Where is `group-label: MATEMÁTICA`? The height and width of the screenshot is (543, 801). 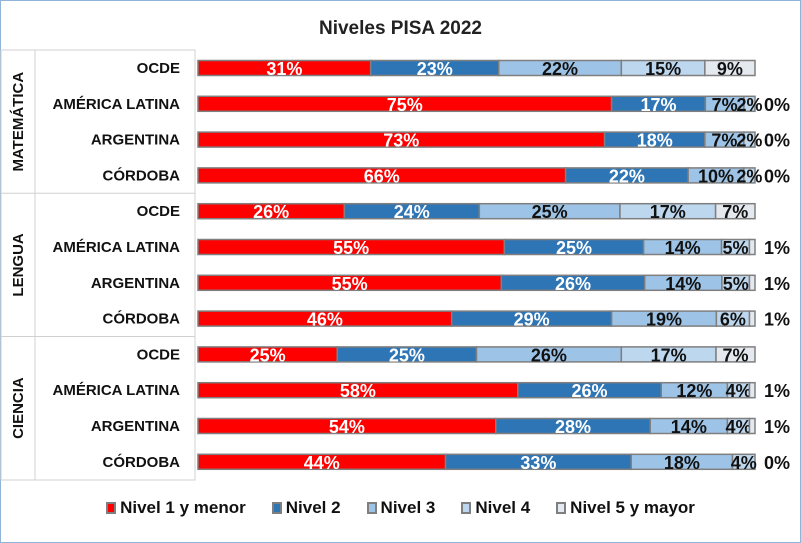
group-label: MATEMÁTICA is located at coordinates (18, 122).